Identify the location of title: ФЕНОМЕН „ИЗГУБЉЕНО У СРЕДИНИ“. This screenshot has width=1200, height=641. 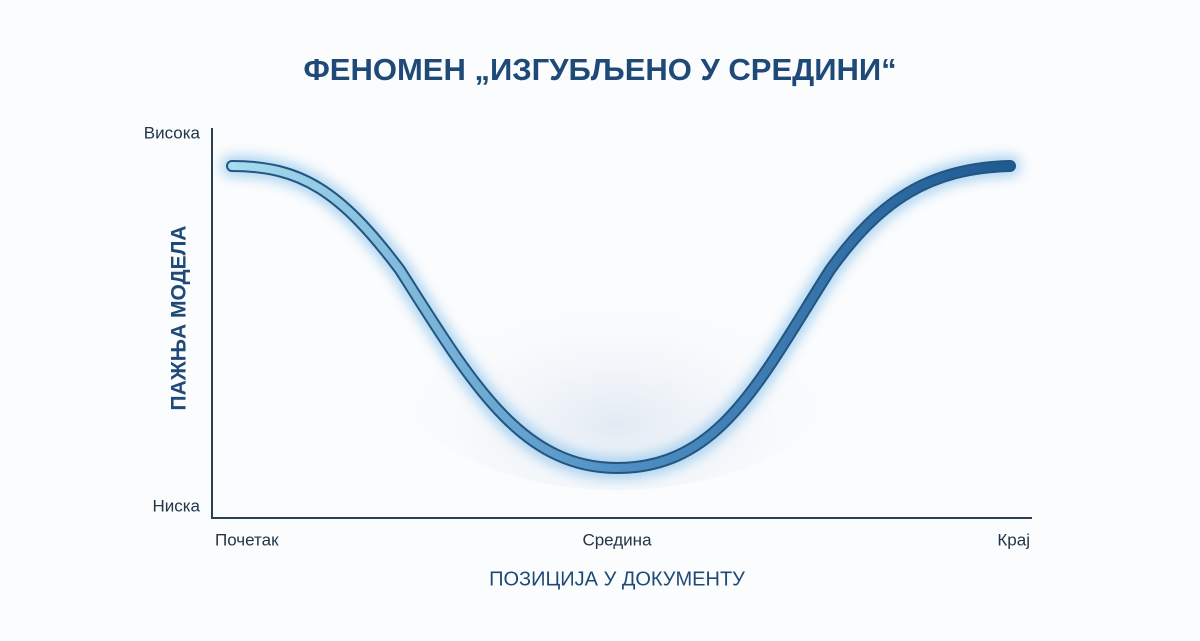
(599, 69).